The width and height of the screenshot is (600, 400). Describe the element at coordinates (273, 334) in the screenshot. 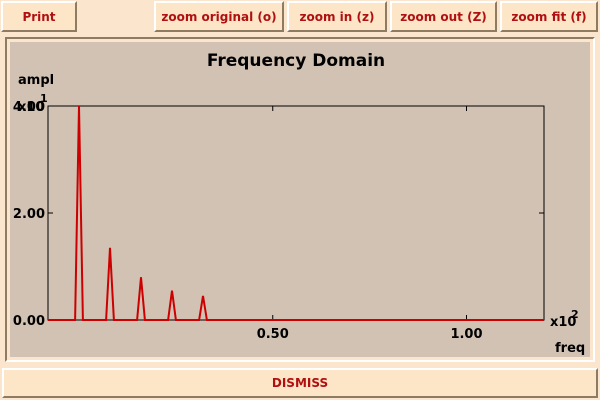

I see `x-tick-label: 0.50` at that location.